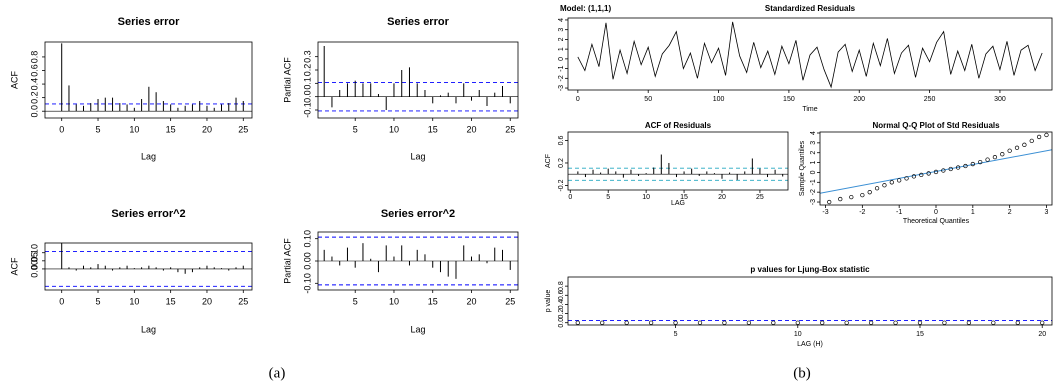 This screenshot has height=387, width=1060. Describe the element at coordinates (1047, 212) in the screenshot. I see `x-tick-label: 3` at that location.